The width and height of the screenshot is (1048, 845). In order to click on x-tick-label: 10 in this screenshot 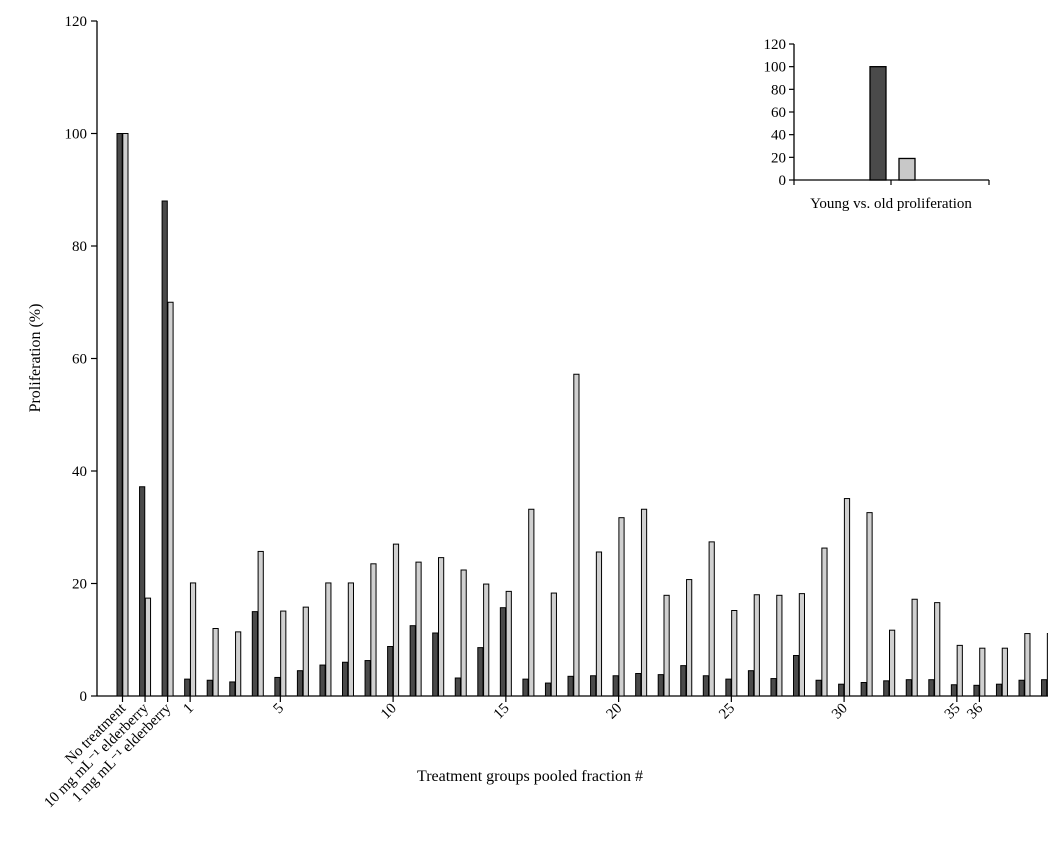, I will do `click(389, 712)`.